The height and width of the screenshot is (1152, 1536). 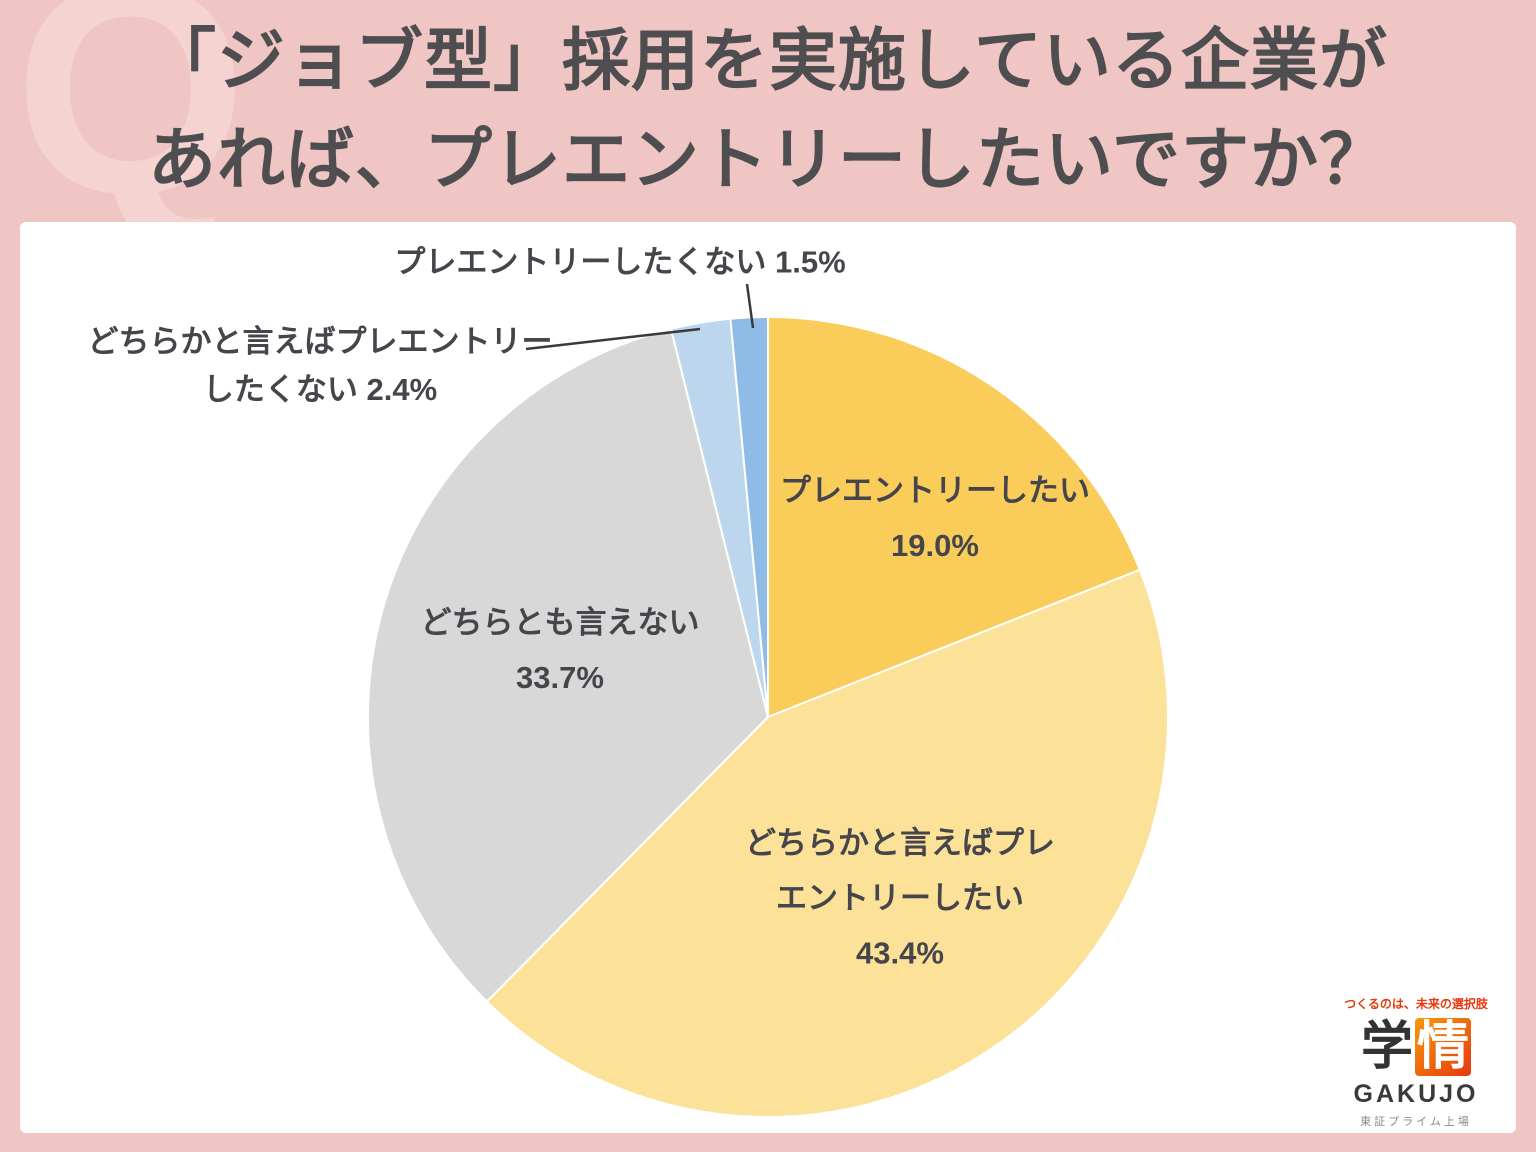 What do you see at coordinates (560, 622) in the screenshot?
I see `label-neutral-line1: どちらとも言えない` at bounding box center [560, 622].